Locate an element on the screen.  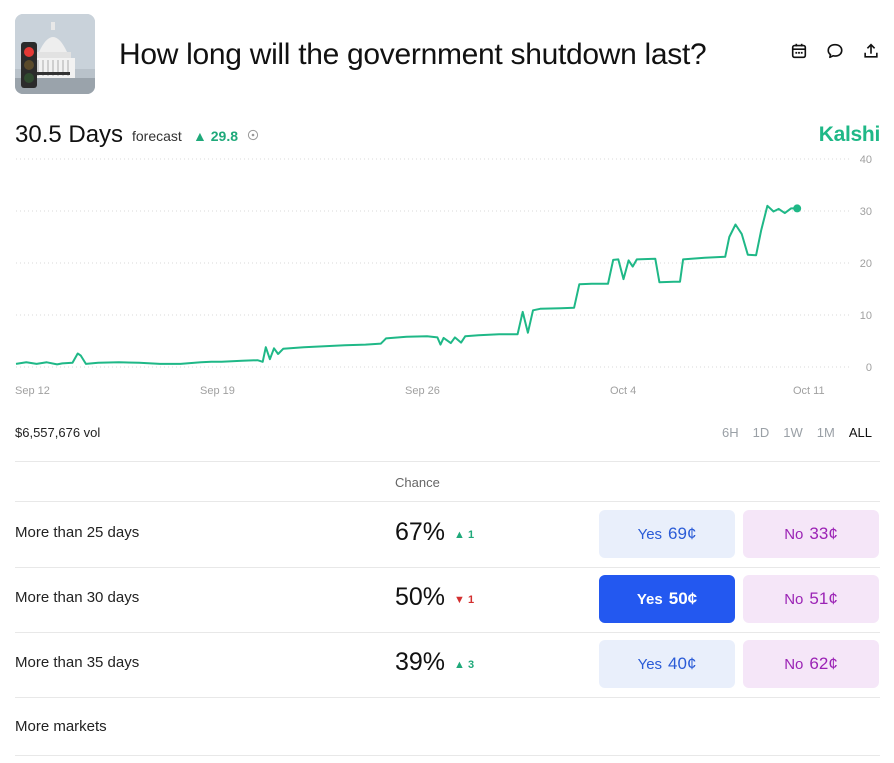
volume-text: $6,557,676 vol is located at coordinates (58, 432).